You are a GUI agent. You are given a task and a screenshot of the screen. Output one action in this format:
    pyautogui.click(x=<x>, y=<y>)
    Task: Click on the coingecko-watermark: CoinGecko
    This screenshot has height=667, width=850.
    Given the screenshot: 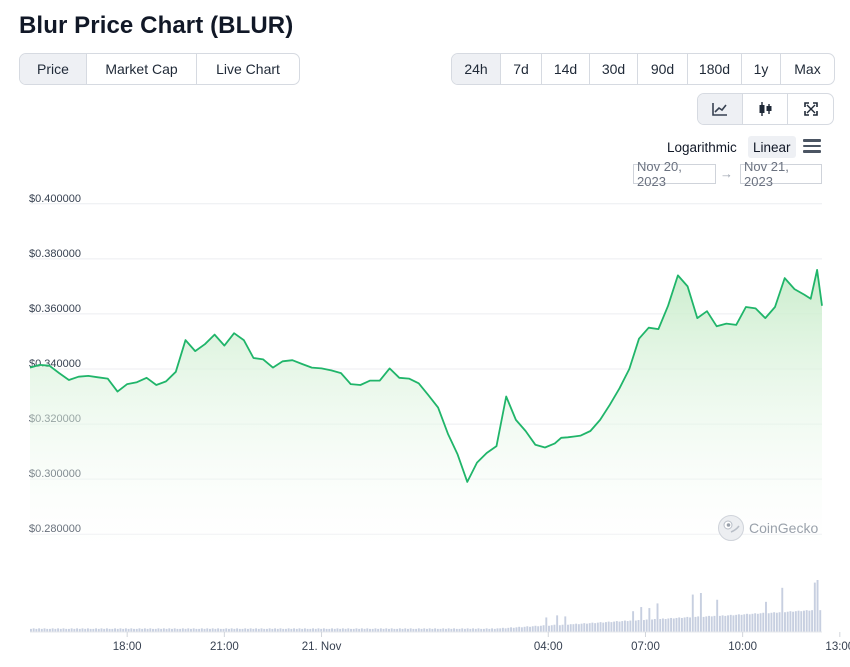 What is the action you would take?
    pyautogui.click(x=767, y=528)
    